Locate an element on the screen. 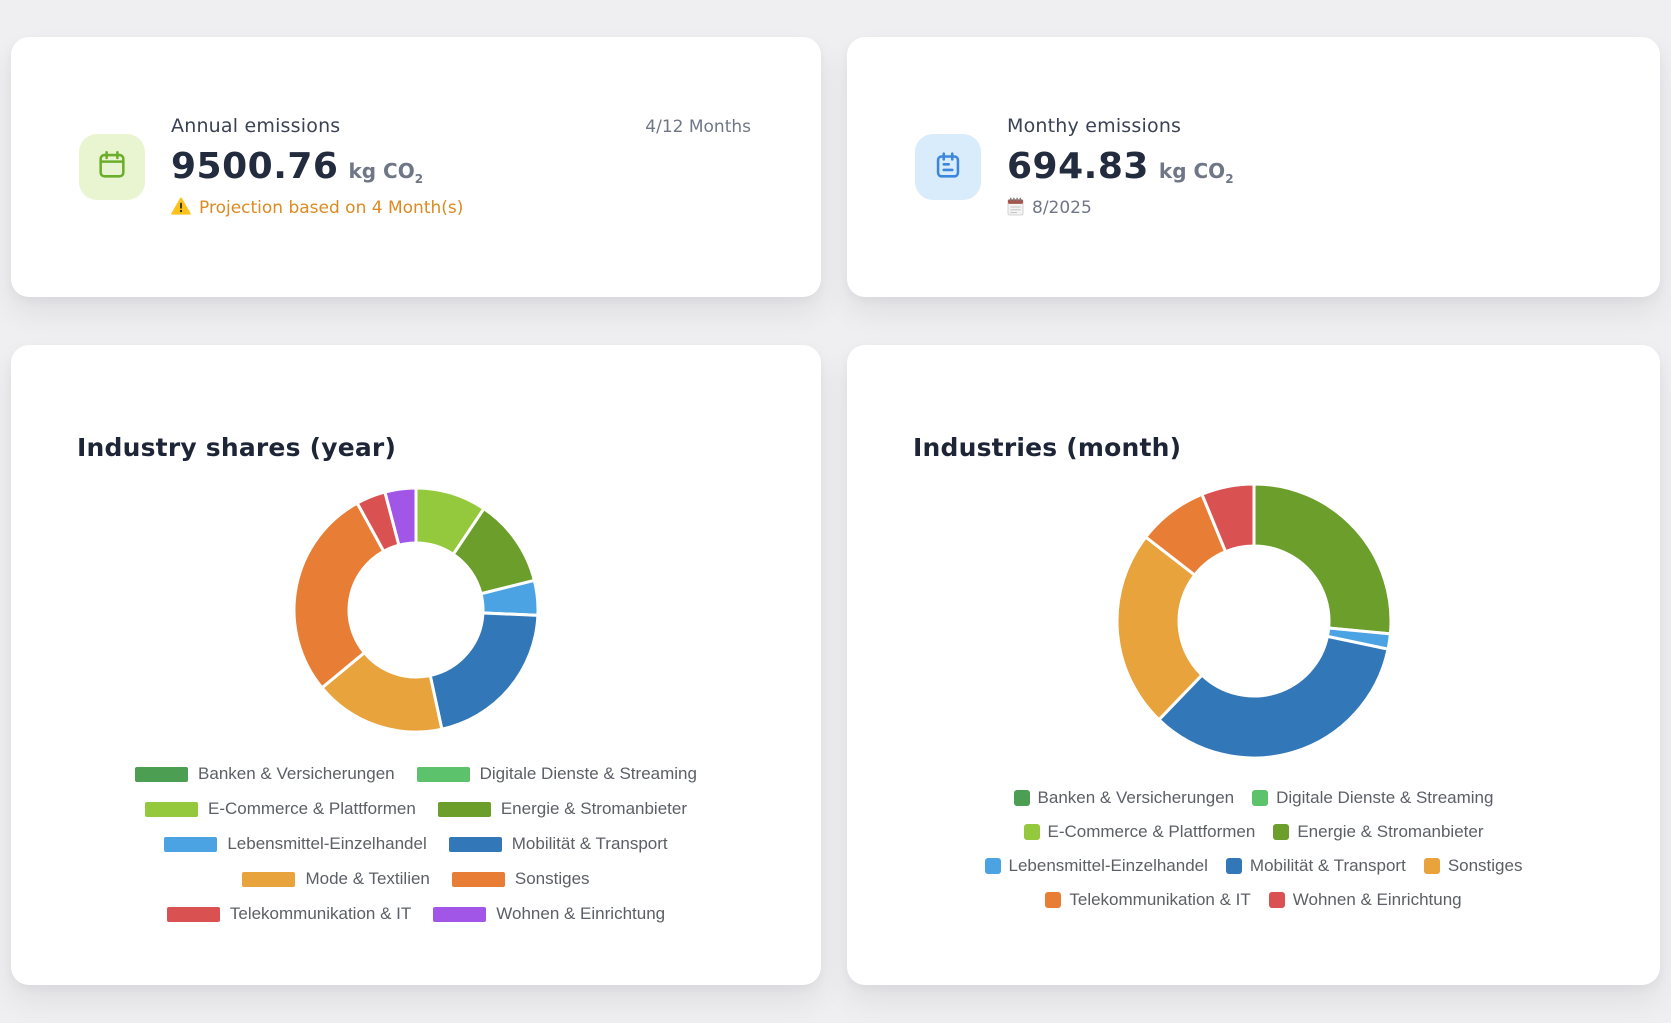 The width and height of the screenshot is (1671, 1023). year-donut-chart is located at coordinates (416, 610).